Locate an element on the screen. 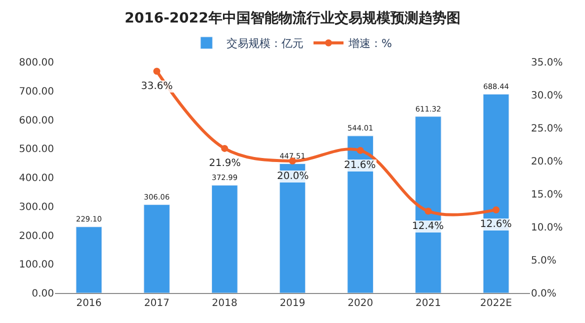 Image resolution: width=585 pixels, height=323 pixels. data-label: 372.99 is located at coordinates (225, 177).